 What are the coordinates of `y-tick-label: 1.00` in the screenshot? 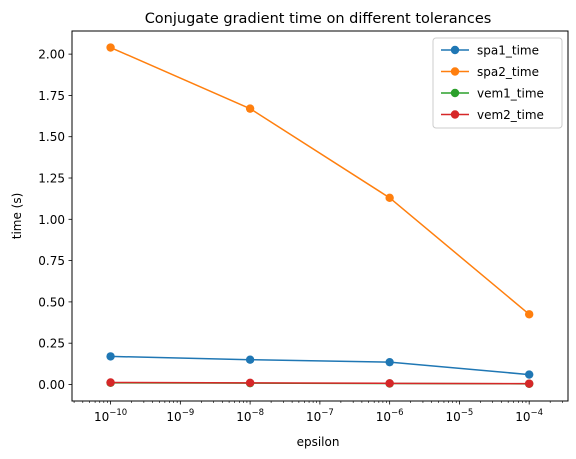 It's located at (51, 220).